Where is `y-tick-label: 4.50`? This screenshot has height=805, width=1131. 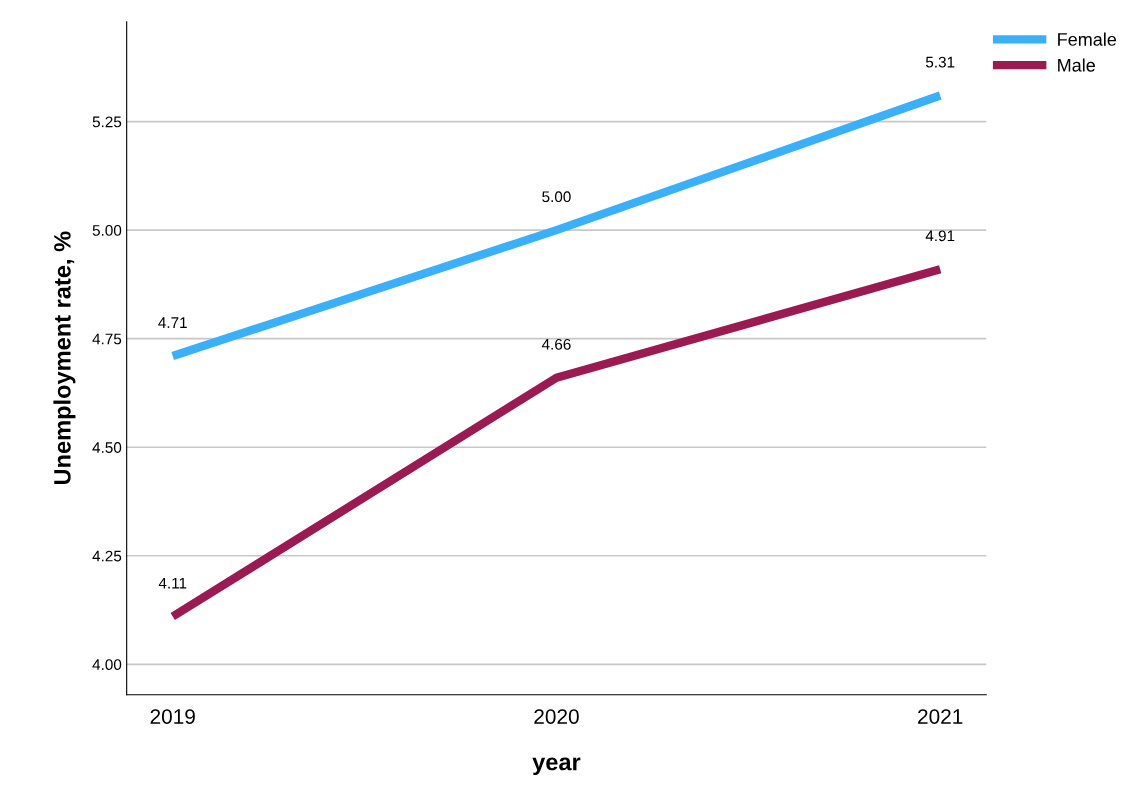 y-tick-label: 4.50 is located at coordinates (107, 447).